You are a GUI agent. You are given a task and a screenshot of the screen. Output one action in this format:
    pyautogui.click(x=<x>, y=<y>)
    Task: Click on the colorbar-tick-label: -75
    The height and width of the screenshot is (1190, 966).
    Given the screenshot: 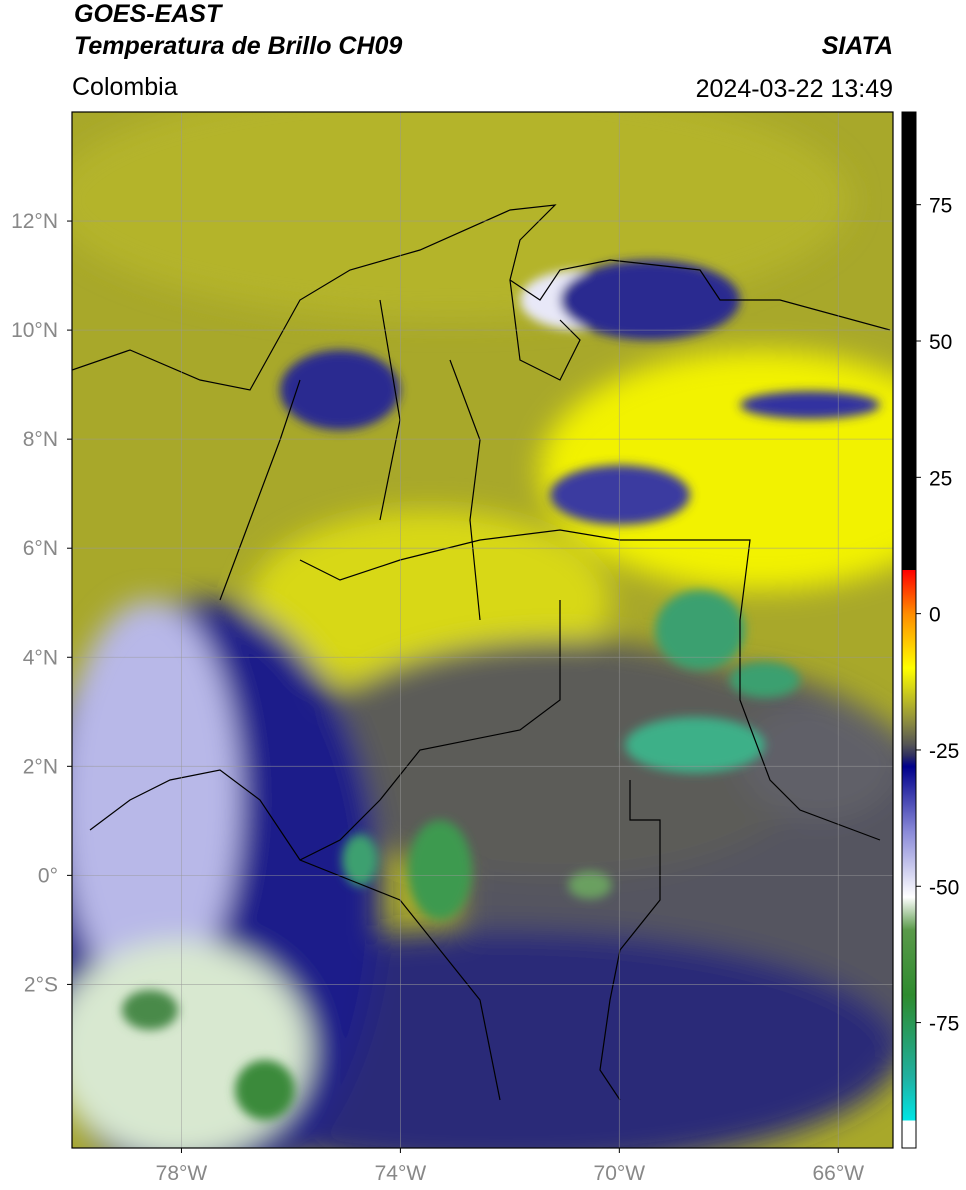 What is the action you would take?
    pyautogui.click(x=944, y=1024)
    